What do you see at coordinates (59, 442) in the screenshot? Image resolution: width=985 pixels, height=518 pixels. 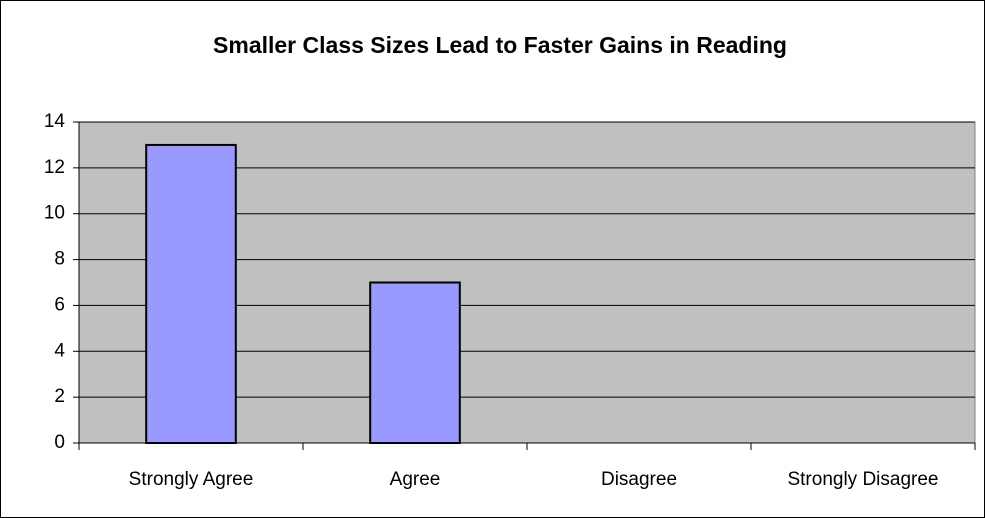 I see `y-tick-label: 0` at bounding box center [59, 442].